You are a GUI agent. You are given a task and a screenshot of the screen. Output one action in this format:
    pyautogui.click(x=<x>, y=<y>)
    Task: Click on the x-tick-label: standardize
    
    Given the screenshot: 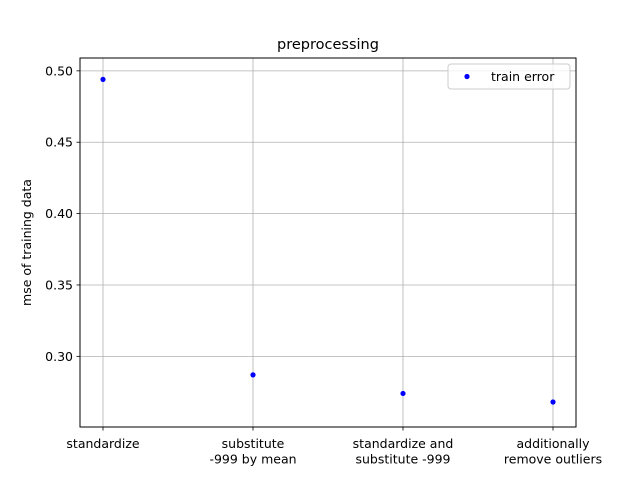 What is the action you would take?
    pyautogui.click(x=102, y=443)
    